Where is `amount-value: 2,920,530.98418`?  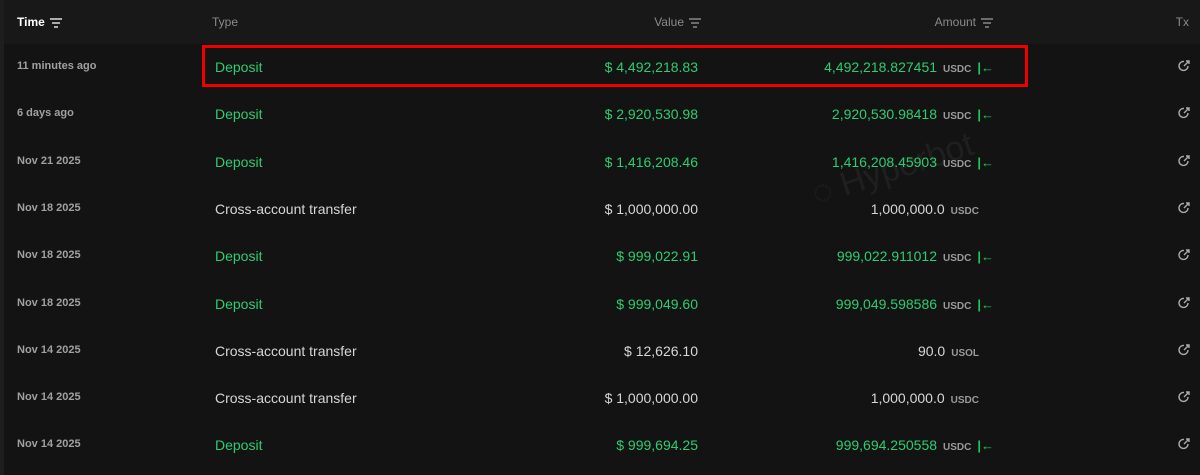
amount-value: 2,920,530.98418 is located at coordinates (884, 114).